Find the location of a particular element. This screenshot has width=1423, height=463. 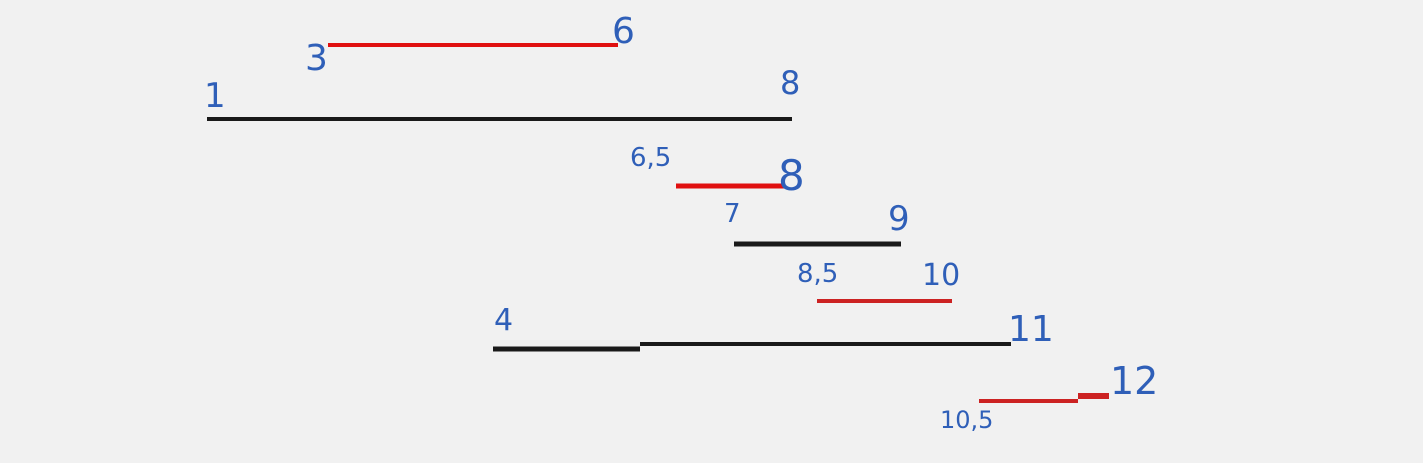

segment-4-11-start-label: 4 is located at coordinates (503, 320).